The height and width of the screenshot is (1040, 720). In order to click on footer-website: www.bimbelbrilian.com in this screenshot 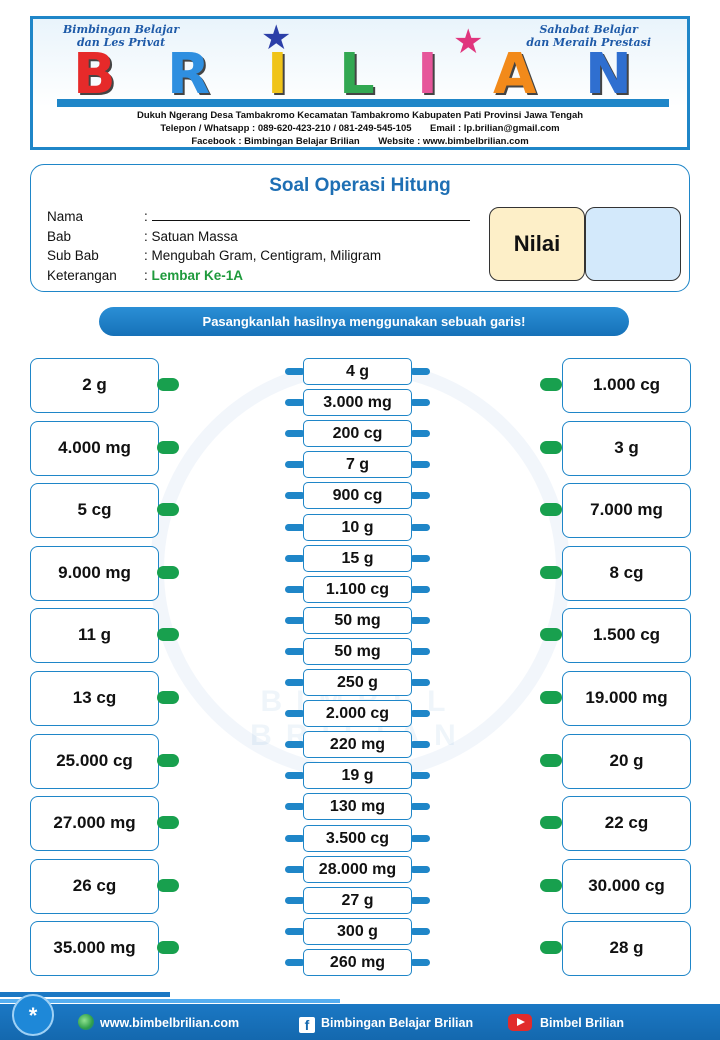, I will do `click(158, 1023)`.